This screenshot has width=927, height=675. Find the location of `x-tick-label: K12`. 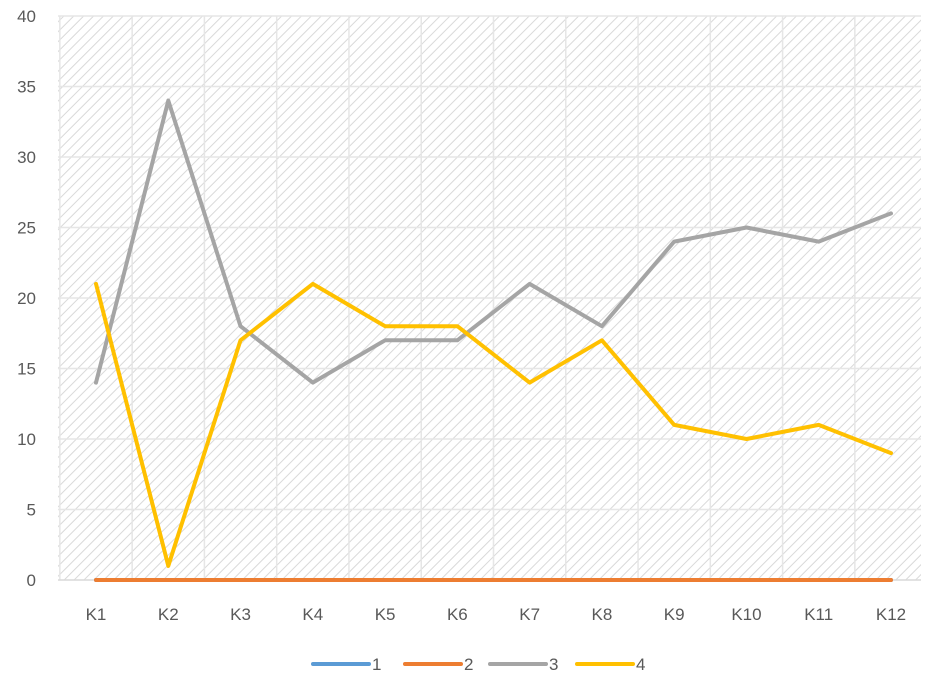

x-tick-label: K12 is located at coordinates (891, 614).